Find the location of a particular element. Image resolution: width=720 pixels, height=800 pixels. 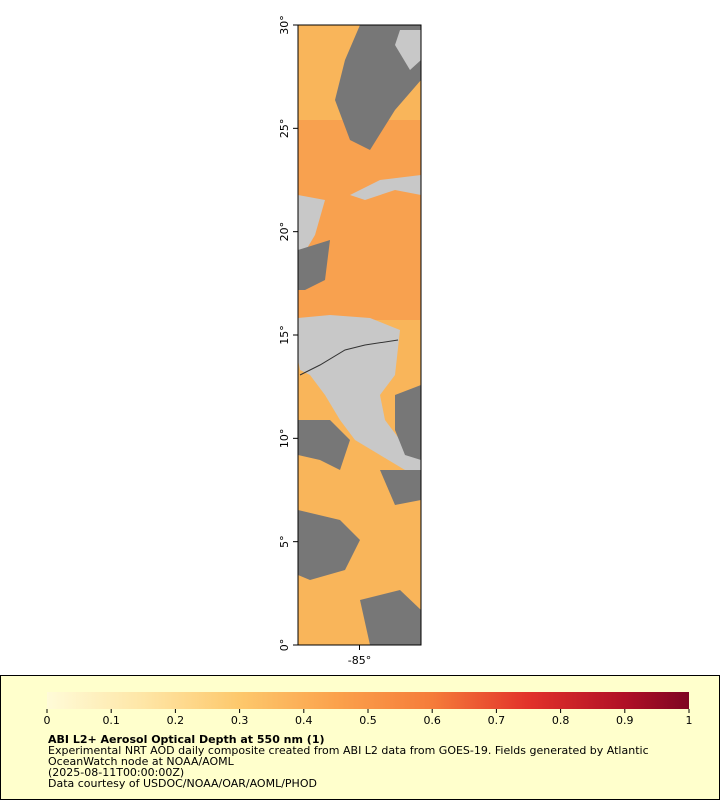

y-tick-label: 10° is located at coordinates (284, 439).